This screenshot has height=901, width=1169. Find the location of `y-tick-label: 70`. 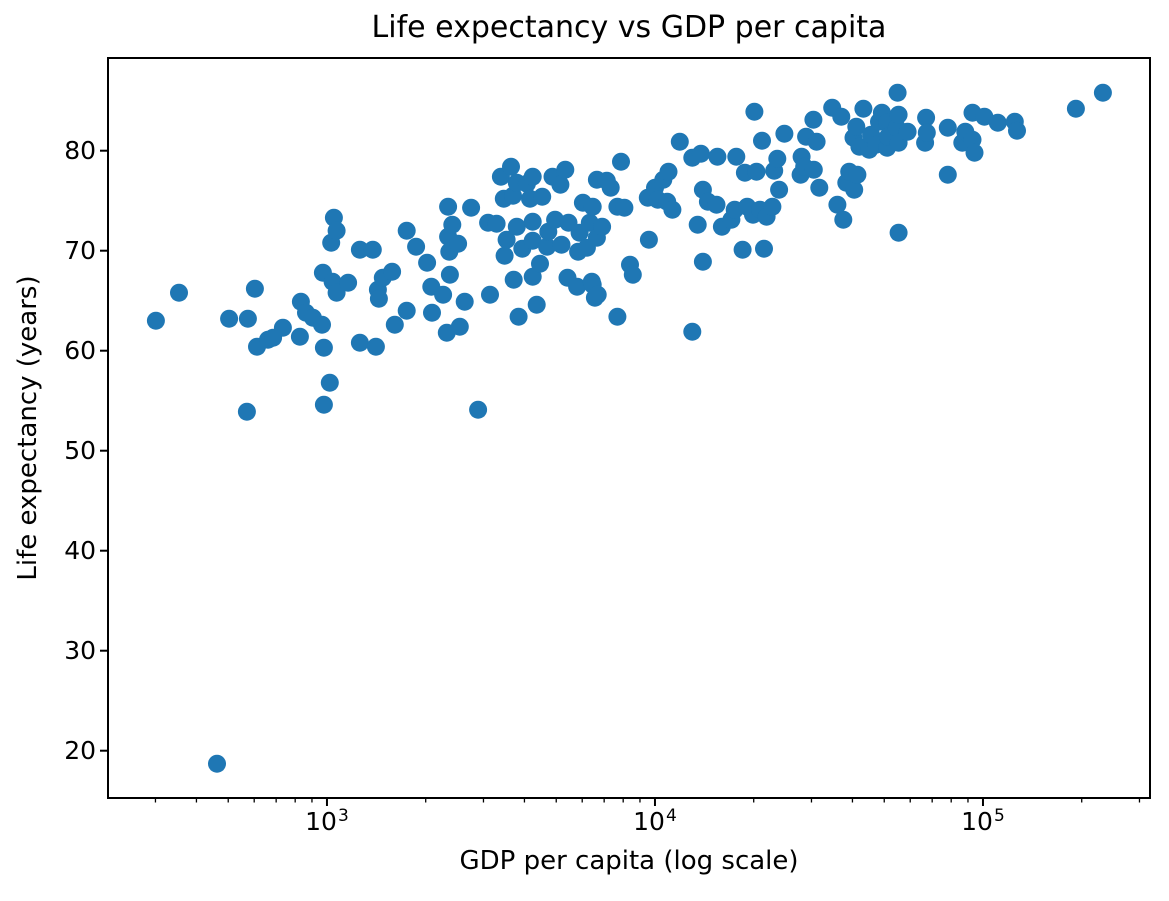

y-tick-label: 70 is located at coordinates (80, 250).